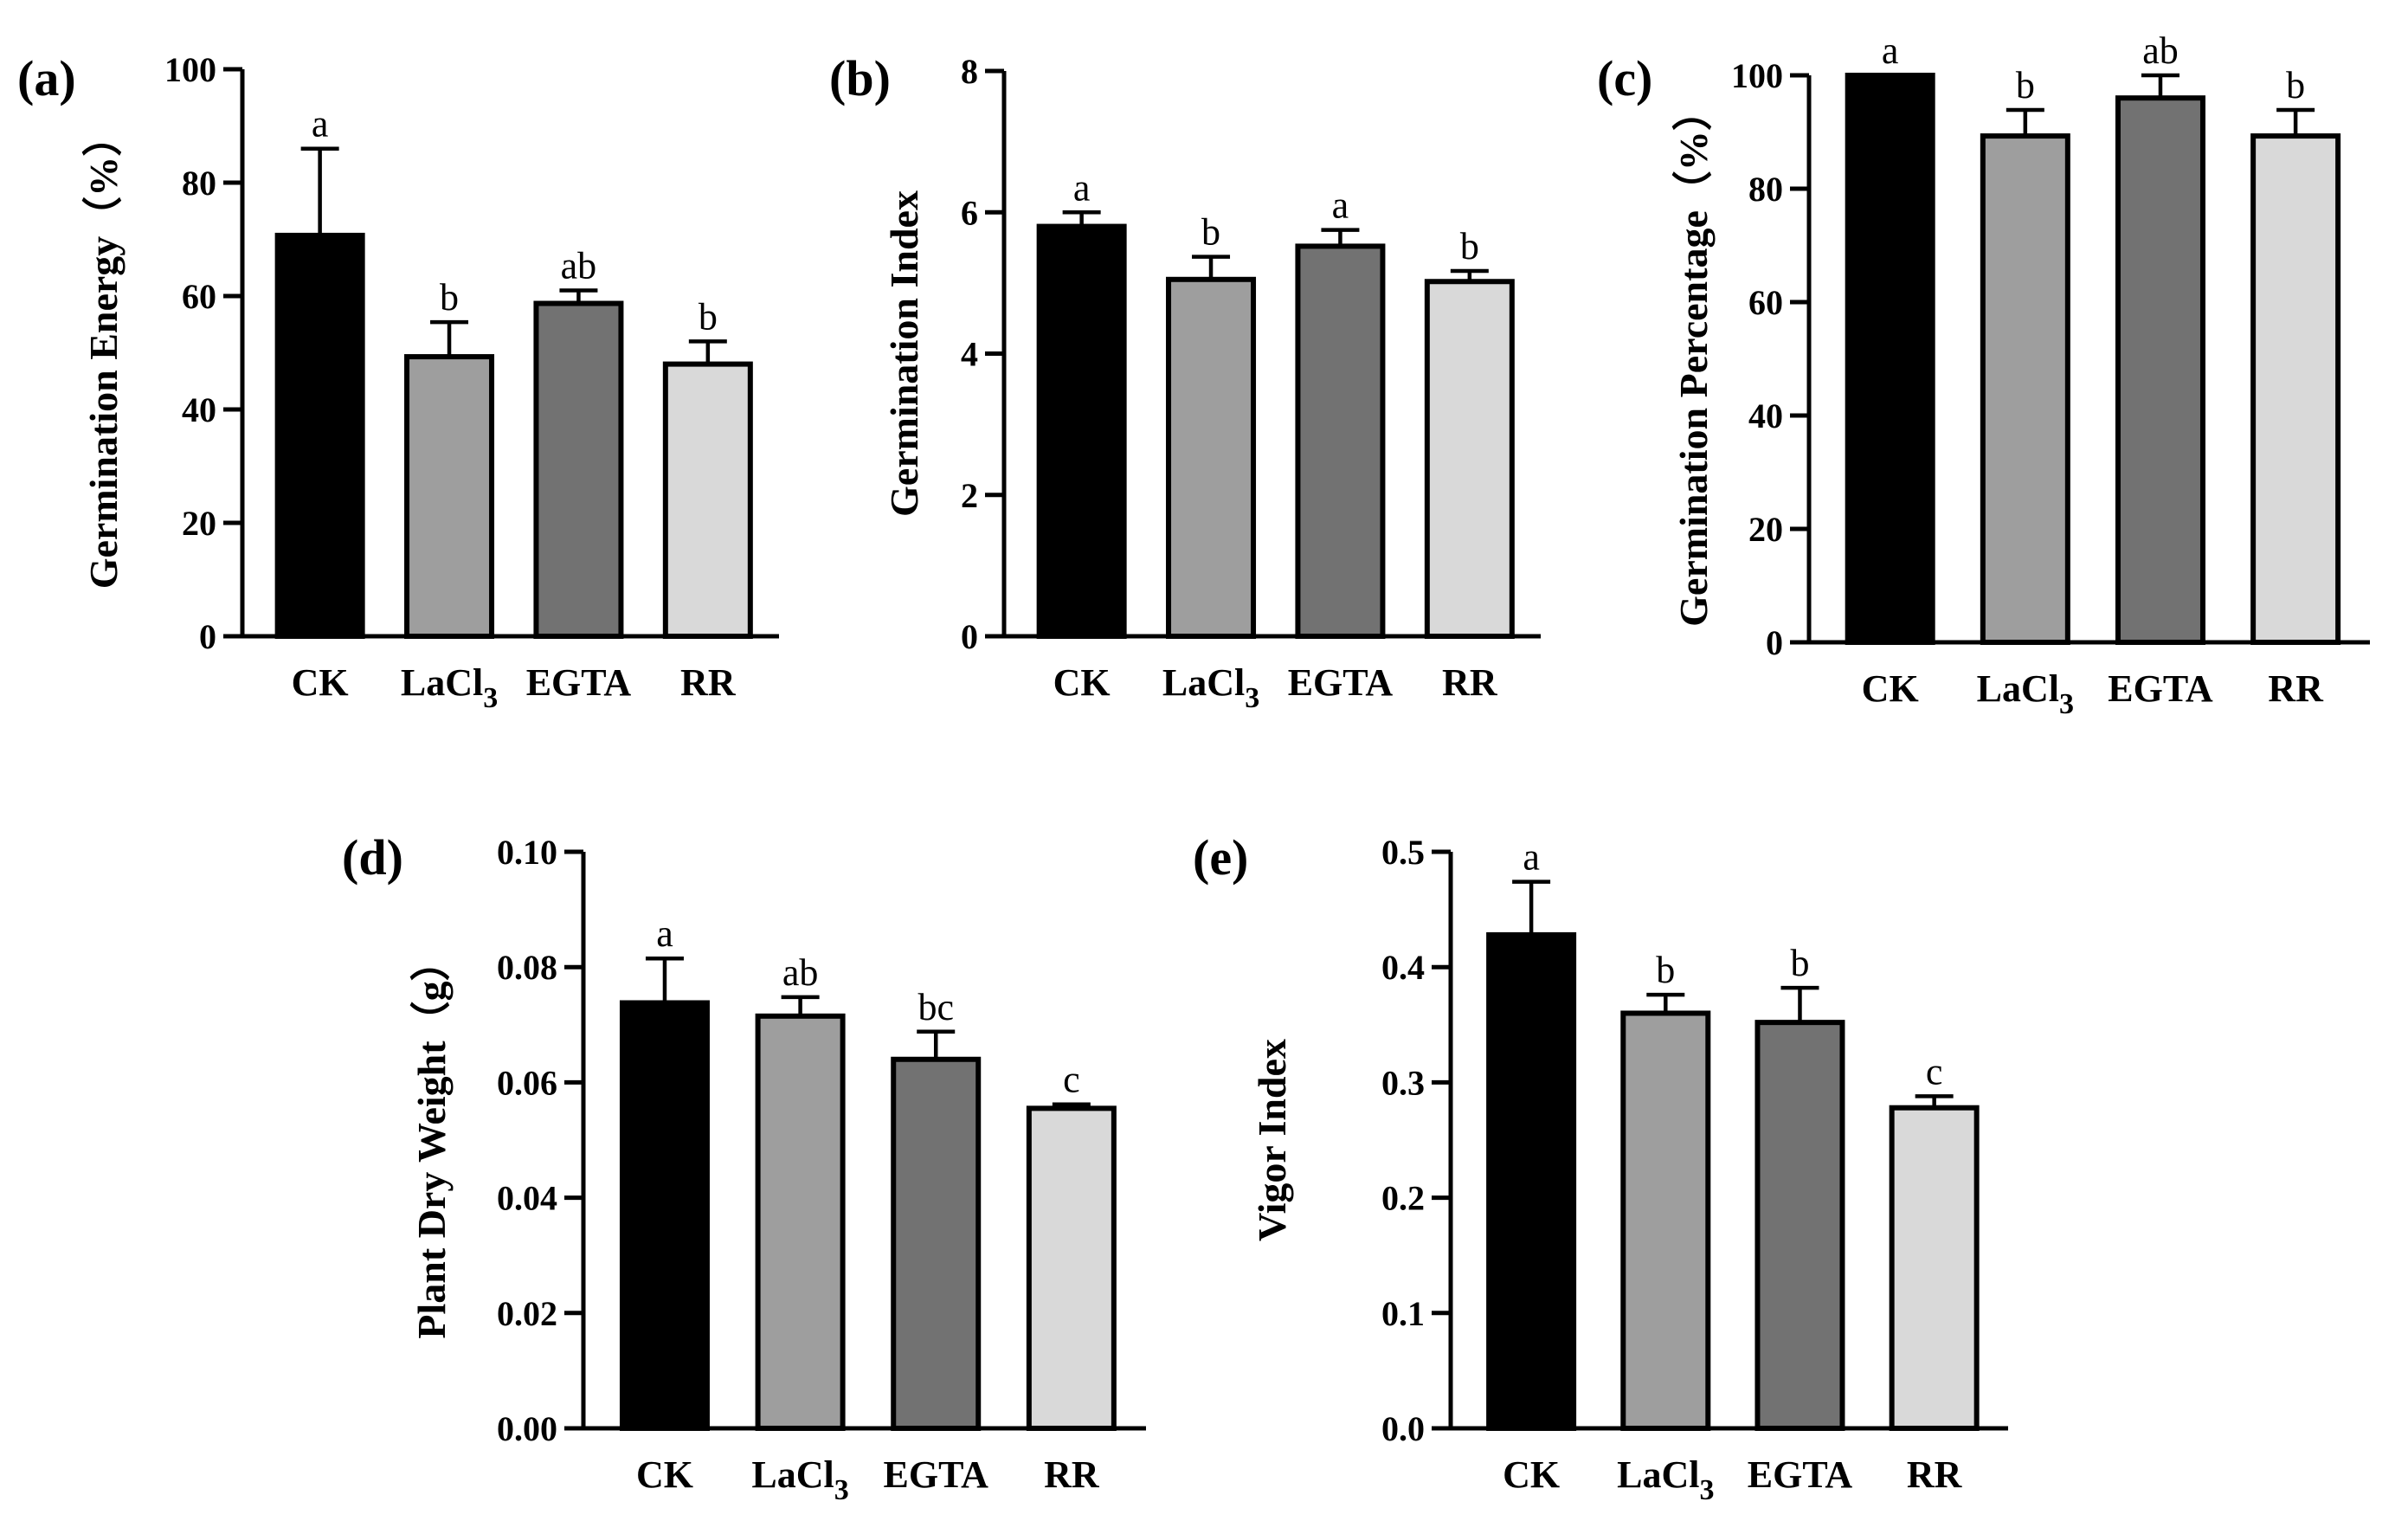 The width and height of the screenshot is (2408, 1527). I want to click on y-tick-label: 8, so click(969, 72).